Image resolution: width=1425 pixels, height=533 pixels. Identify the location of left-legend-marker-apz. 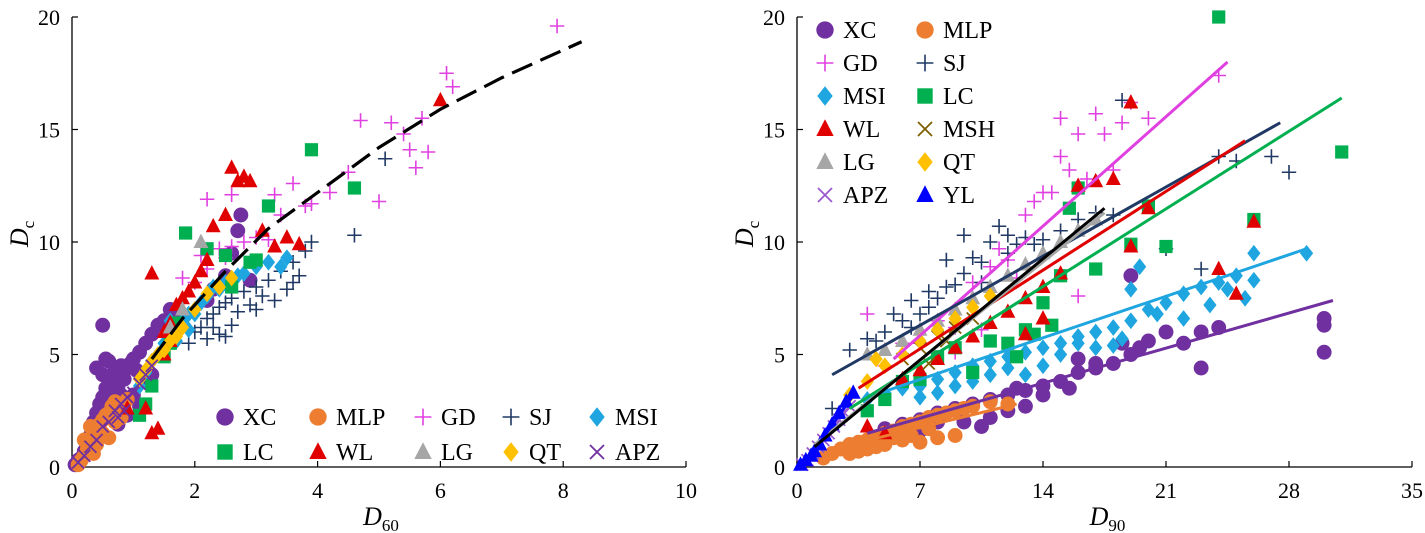
(597, 452).